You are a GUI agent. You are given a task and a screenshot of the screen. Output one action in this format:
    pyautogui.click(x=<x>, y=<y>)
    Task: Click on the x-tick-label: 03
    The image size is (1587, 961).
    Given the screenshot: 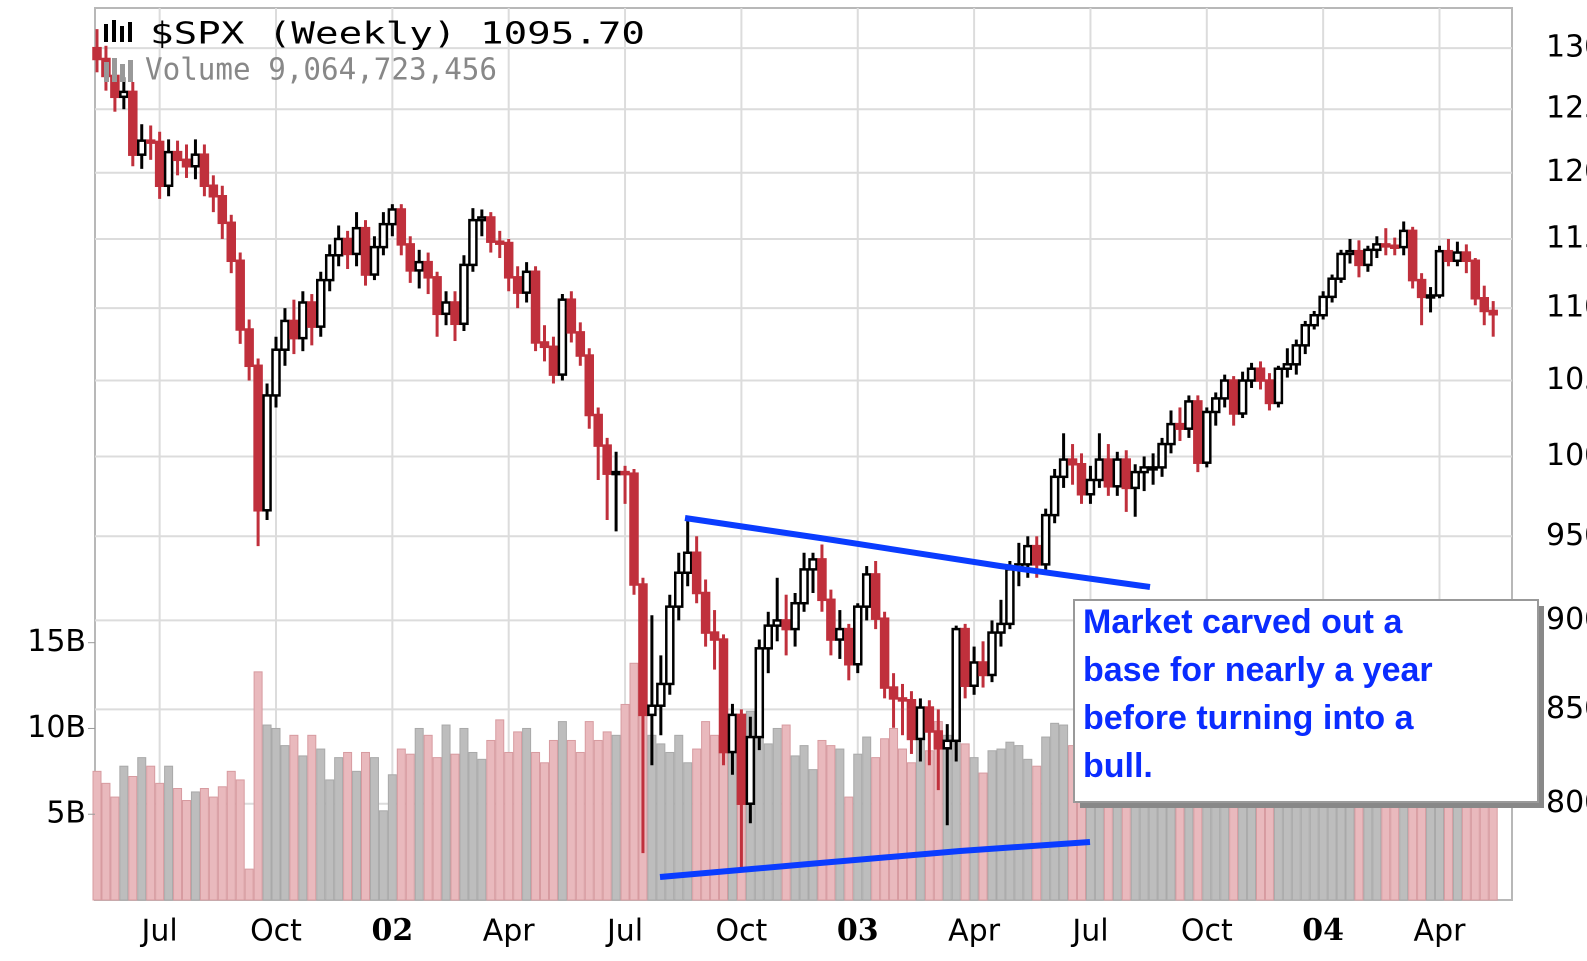 What is the action you would take?
    pyautogui.click(x=858, y=930)
    